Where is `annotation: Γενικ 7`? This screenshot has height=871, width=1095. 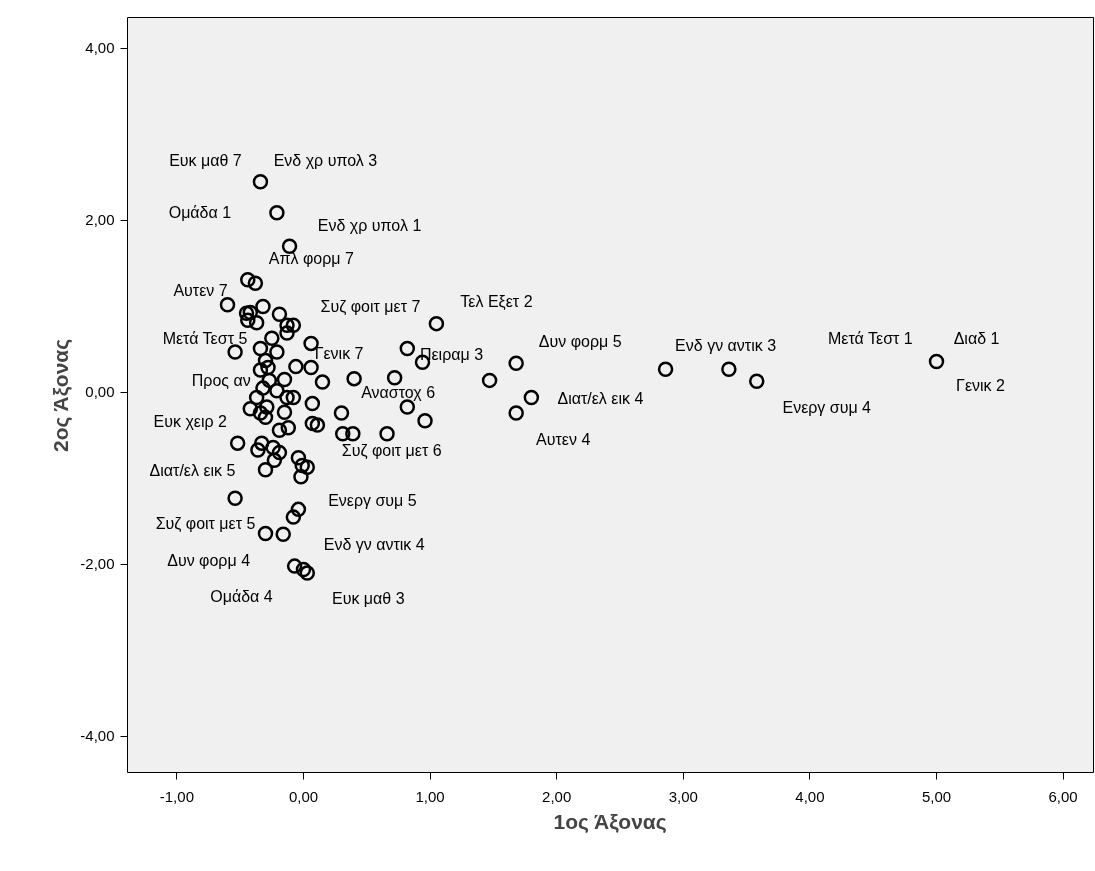 annotation: Γενικ 7 is located at coordinates (339, 353).